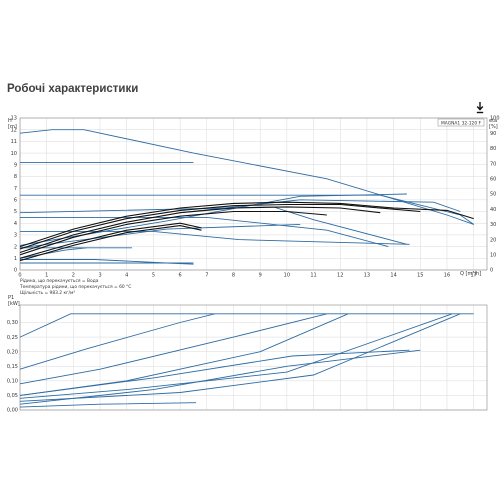 The width and height of the screenshot is (500, 500). I want to click on y-tick-label: 2, so click(15, 247).